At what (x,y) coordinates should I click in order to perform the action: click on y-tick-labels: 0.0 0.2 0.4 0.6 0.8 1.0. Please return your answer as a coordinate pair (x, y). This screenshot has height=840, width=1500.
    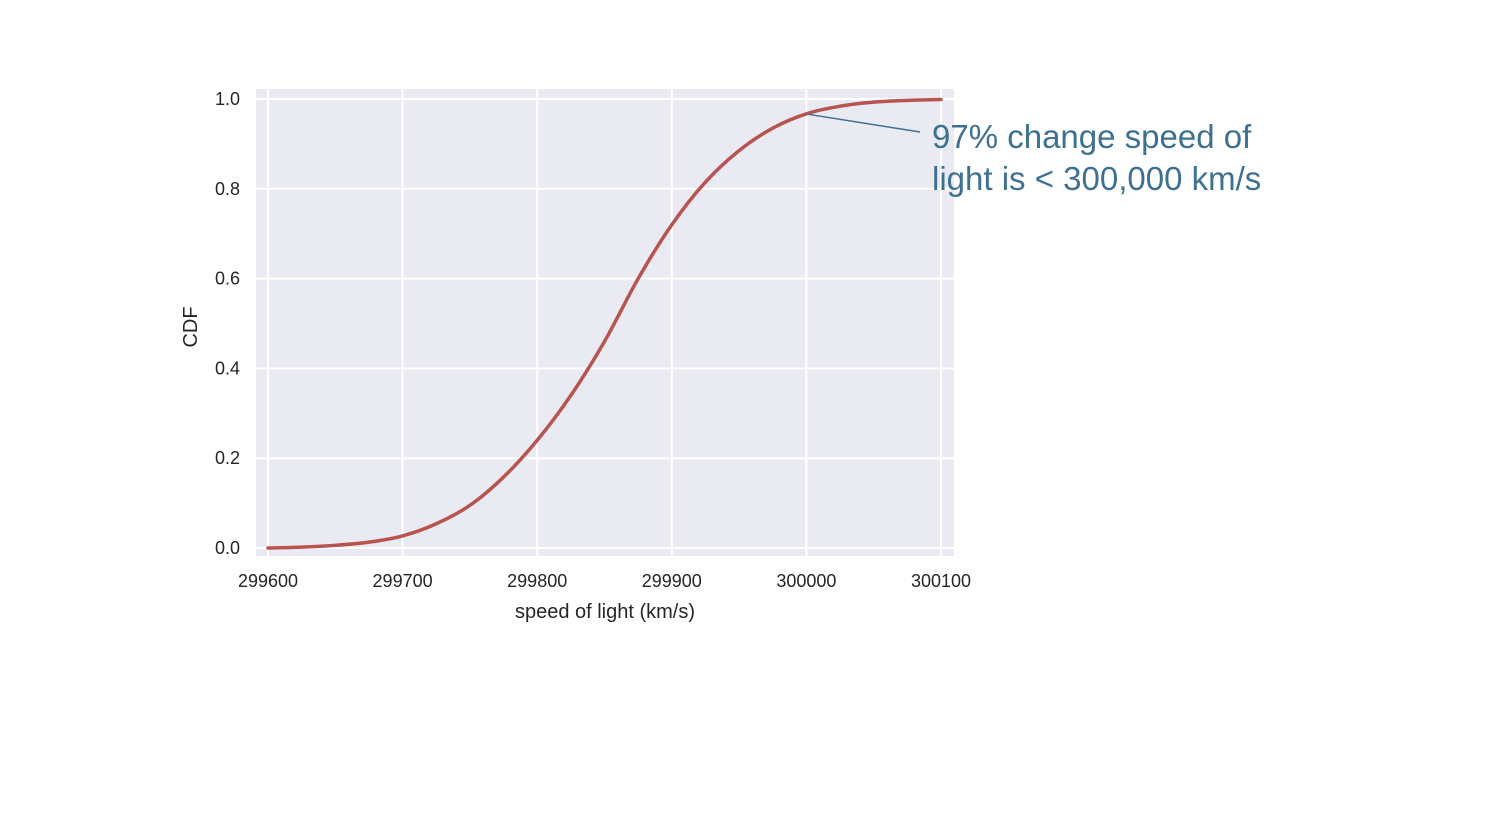
    Looking at the image, I should click on (227, 323).